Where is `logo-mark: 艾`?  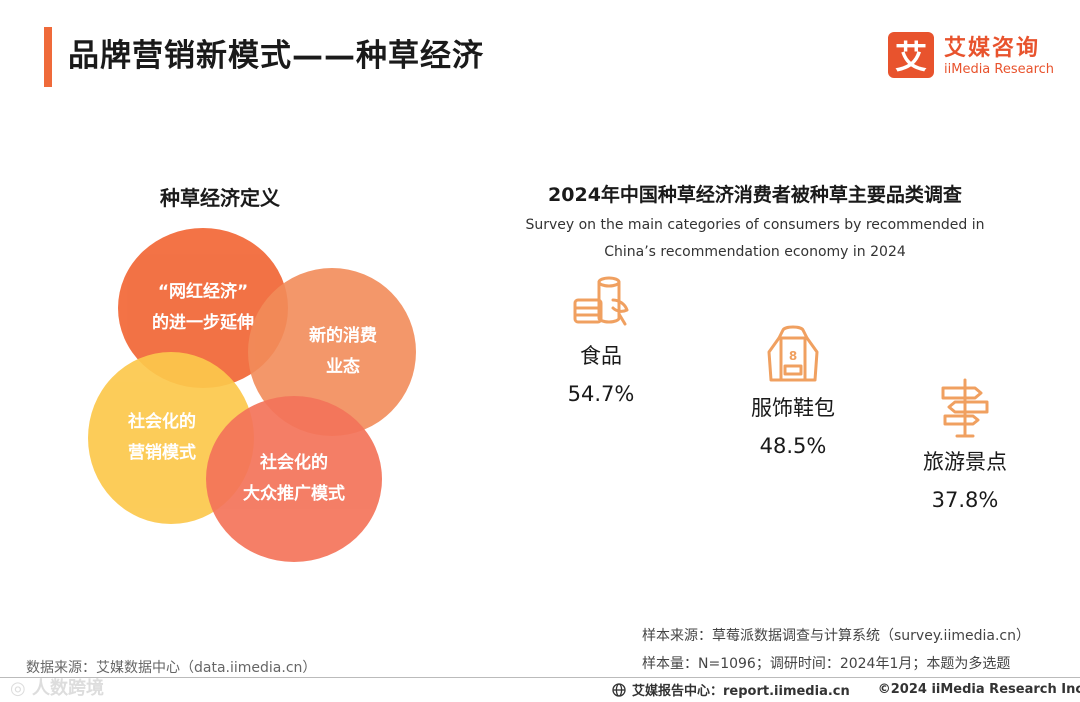
logo-mark: 艾 is located at coordinates (911, 55).